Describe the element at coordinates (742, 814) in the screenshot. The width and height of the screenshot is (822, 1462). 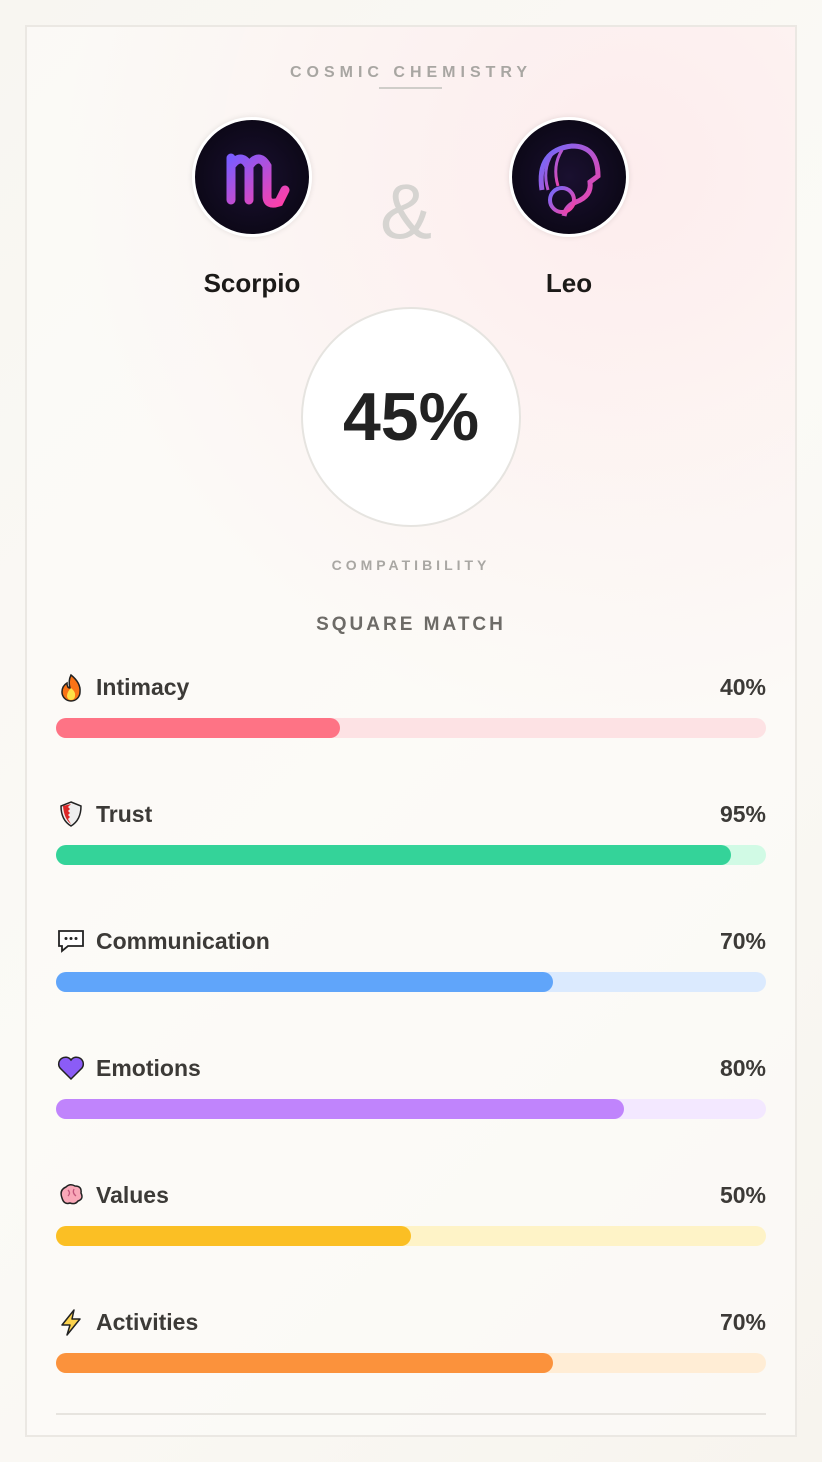
I see `metric-percent: 95%` at that location.